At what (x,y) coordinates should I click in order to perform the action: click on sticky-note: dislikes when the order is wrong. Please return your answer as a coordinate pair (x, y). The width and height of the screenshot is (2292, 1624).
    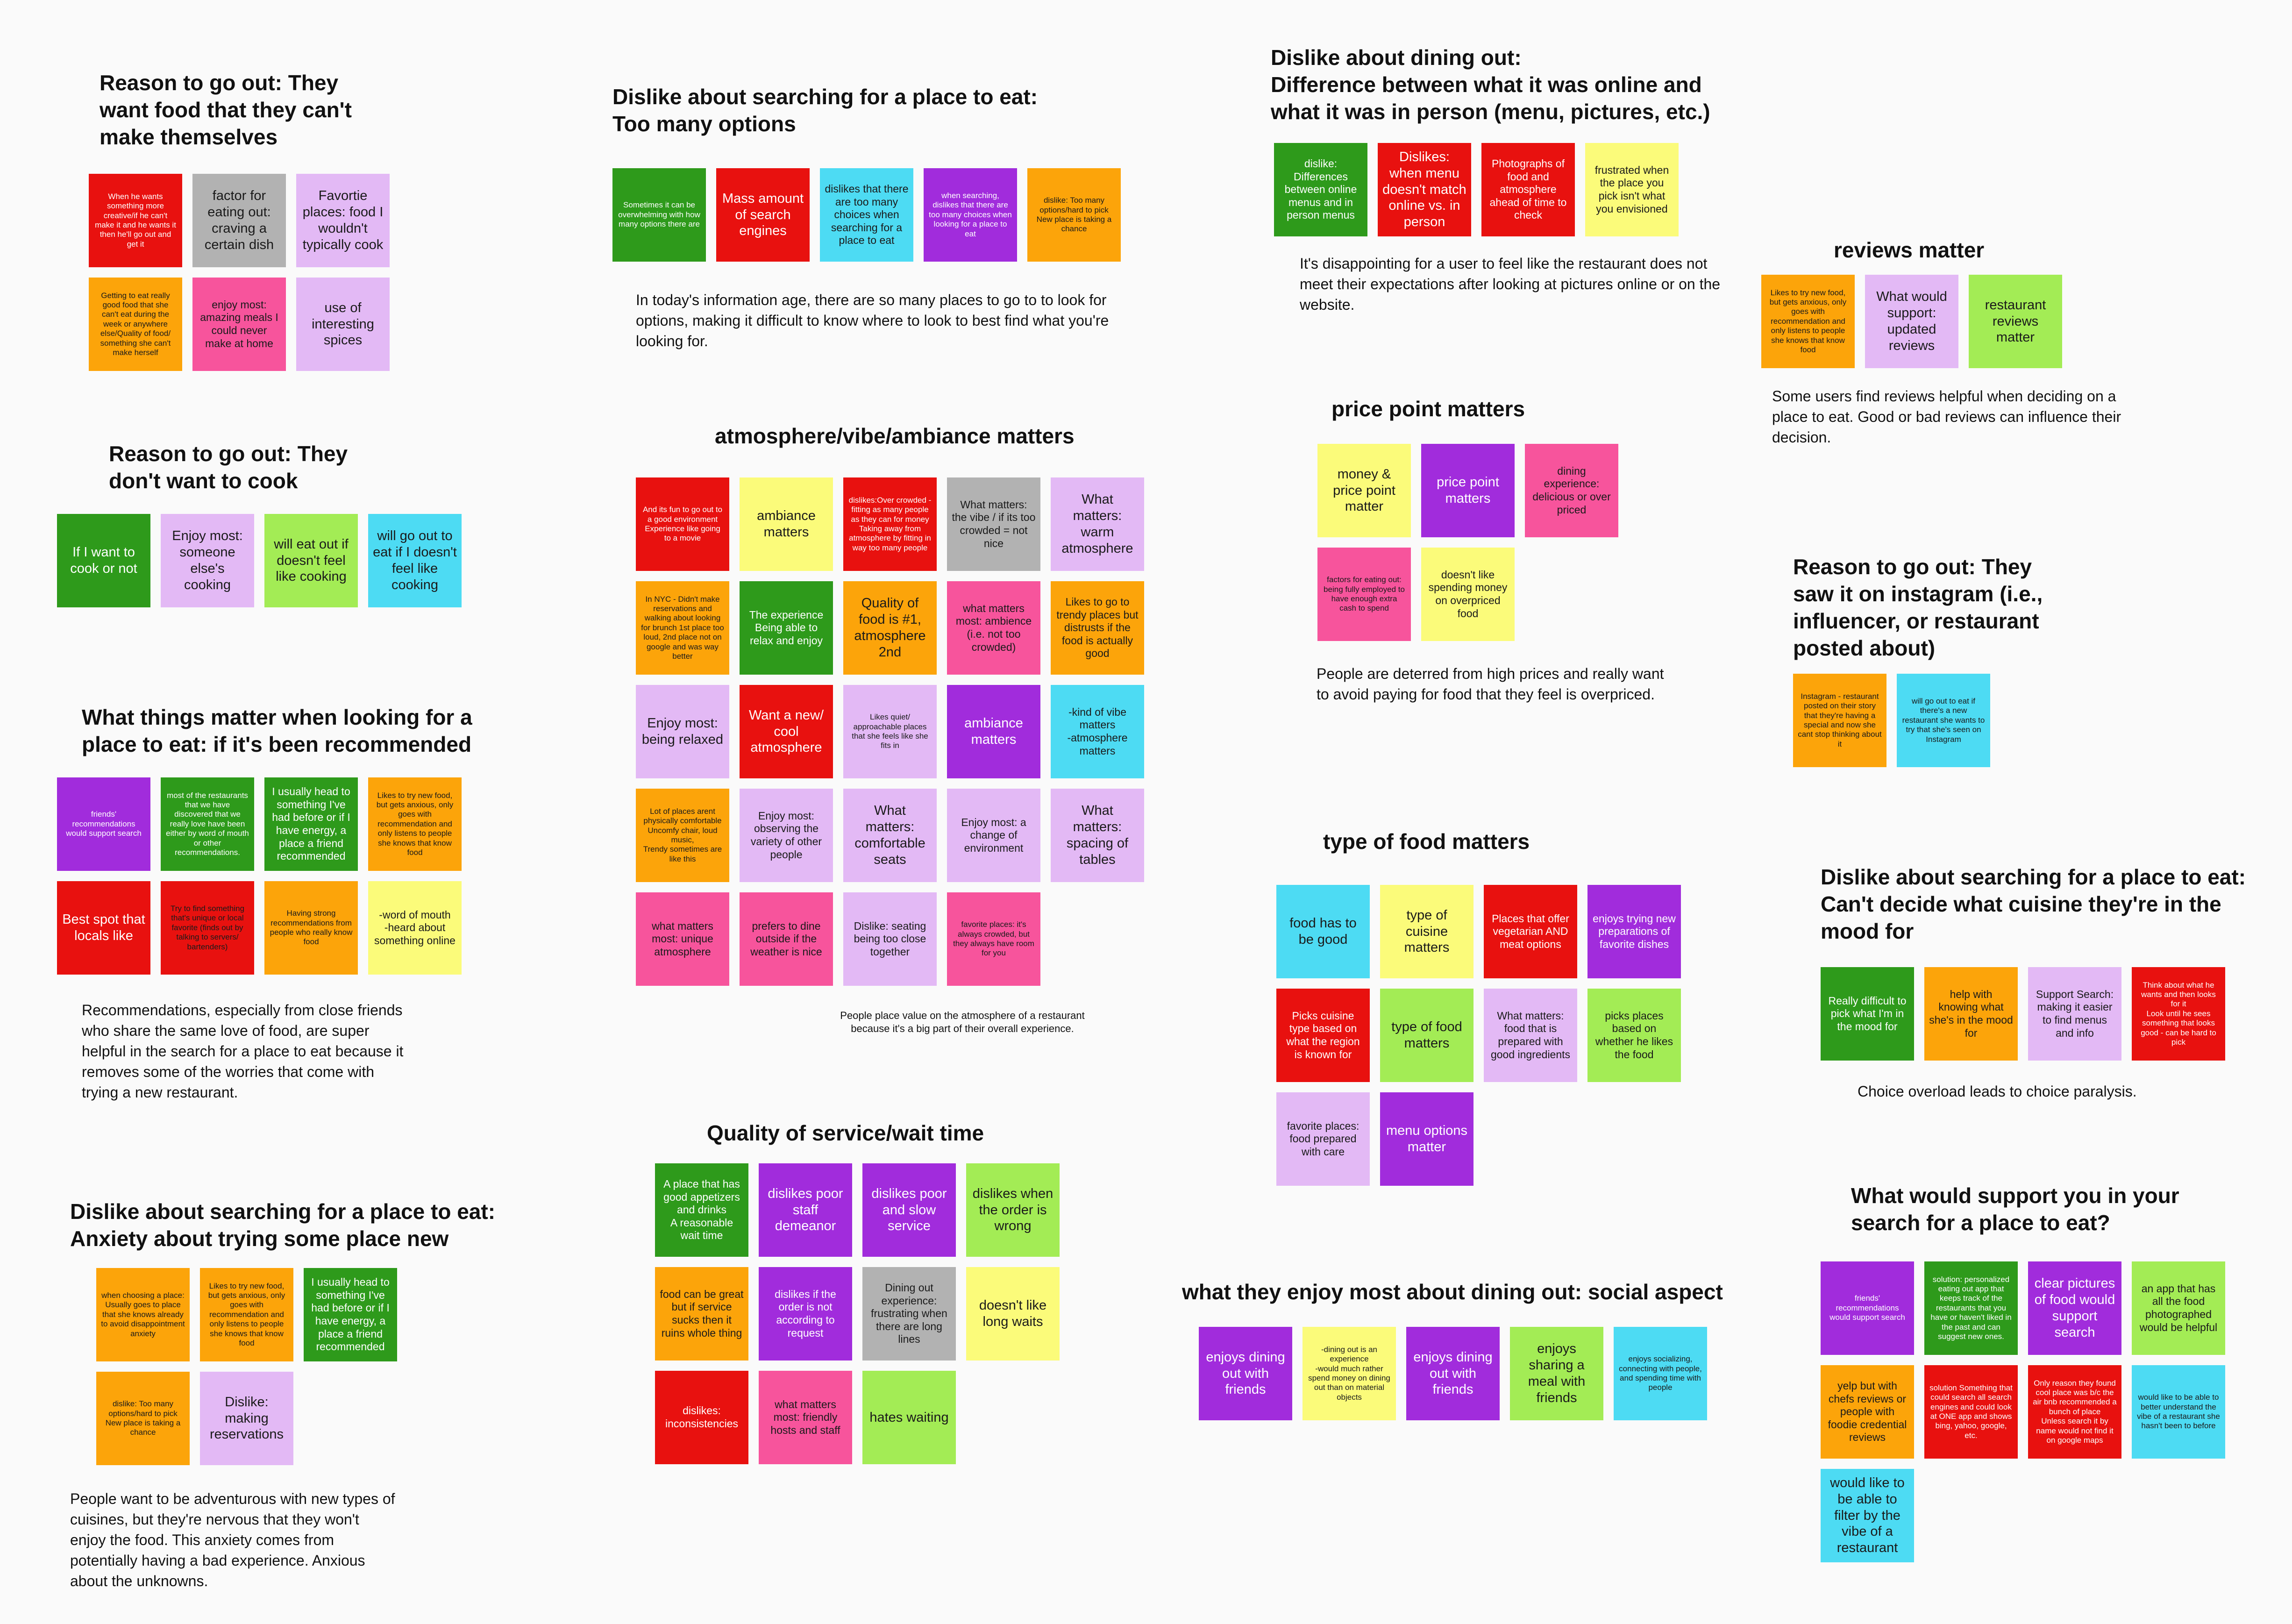
    Looking at the image, I should click on (1013, 1210).